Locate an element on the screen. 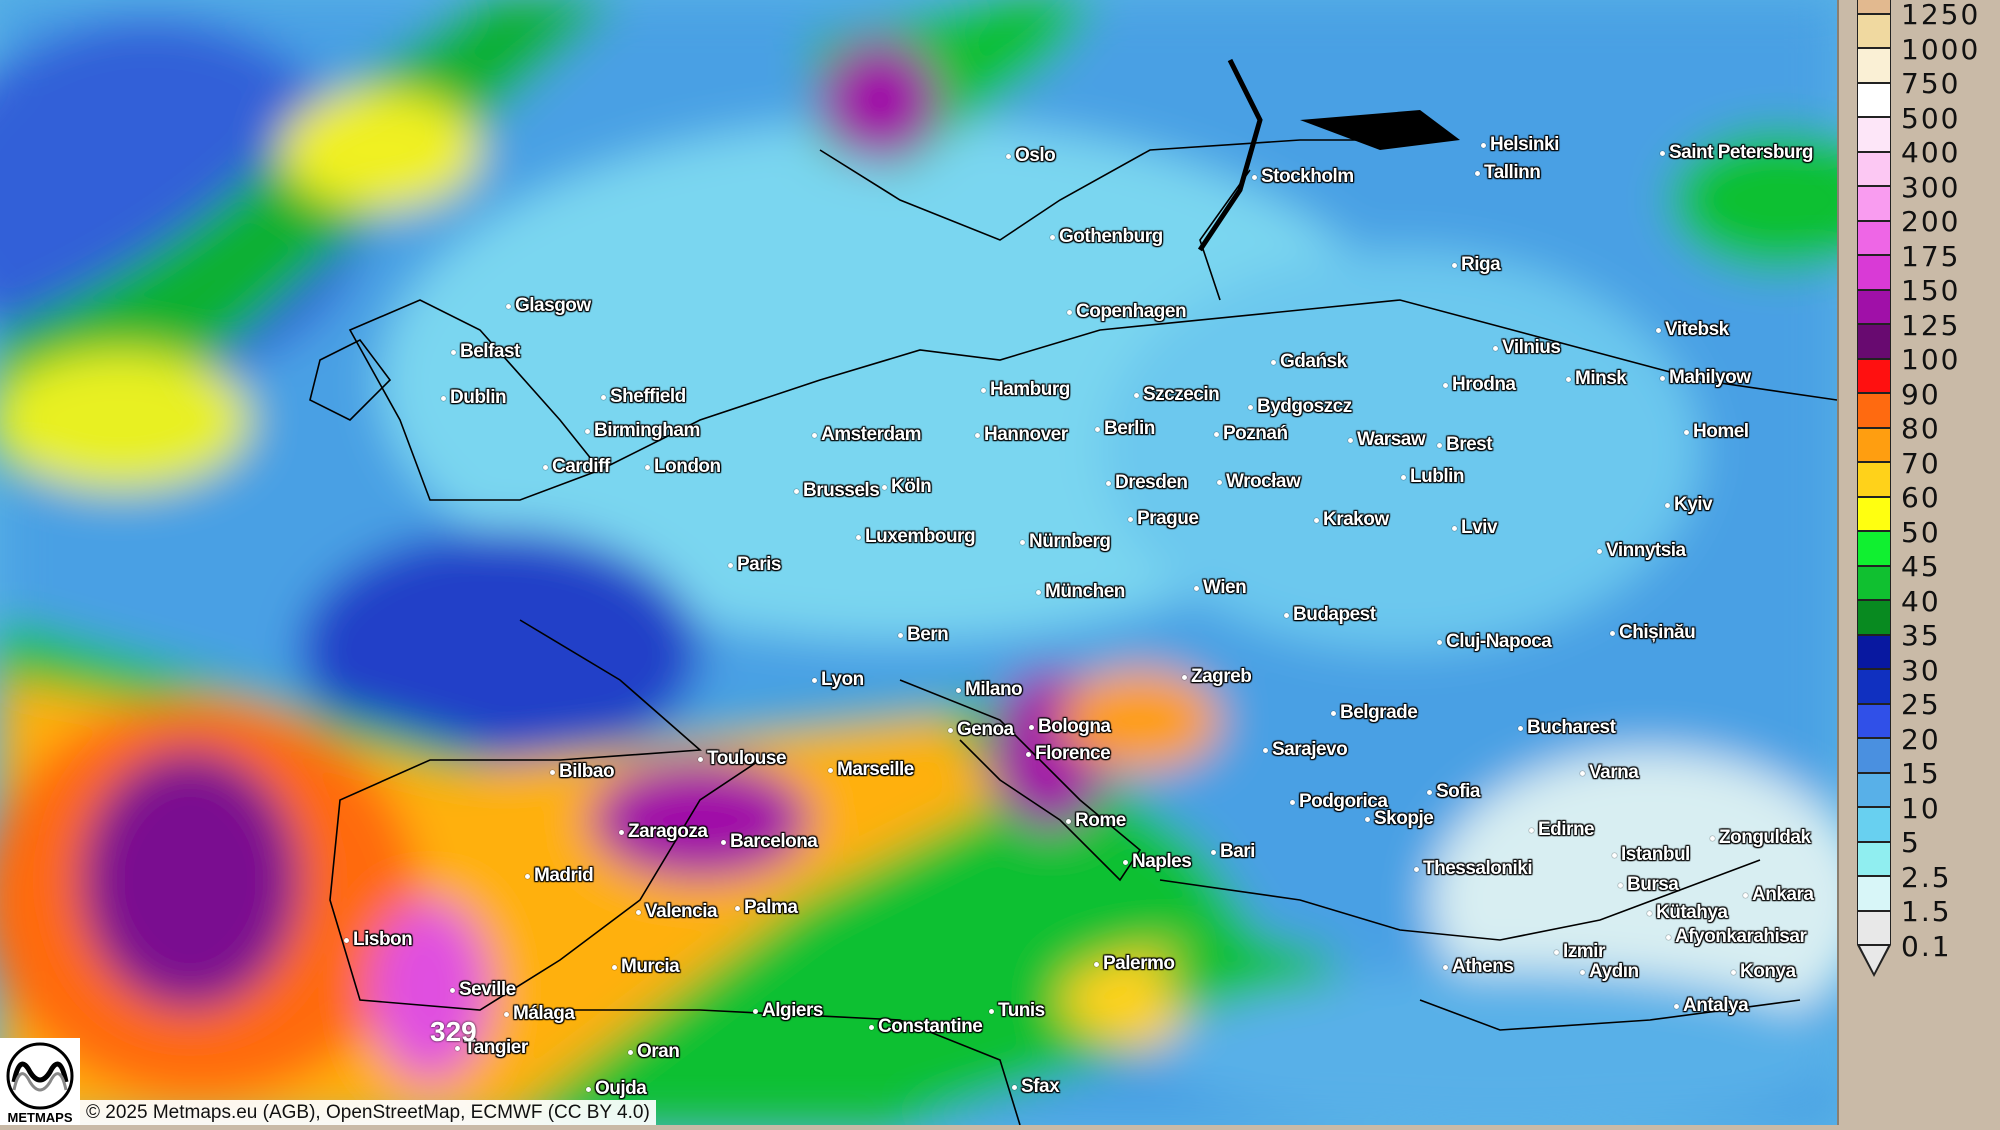 Image resolution: width=2000 pixels, height=1130 pixels. city-name: Saint Petersburg is located at coordinates (1741, 152).